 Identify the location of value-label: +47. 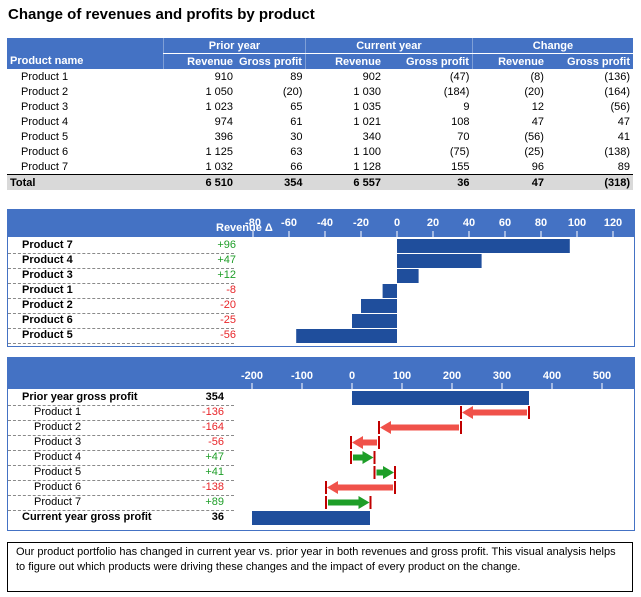
(214, 457).